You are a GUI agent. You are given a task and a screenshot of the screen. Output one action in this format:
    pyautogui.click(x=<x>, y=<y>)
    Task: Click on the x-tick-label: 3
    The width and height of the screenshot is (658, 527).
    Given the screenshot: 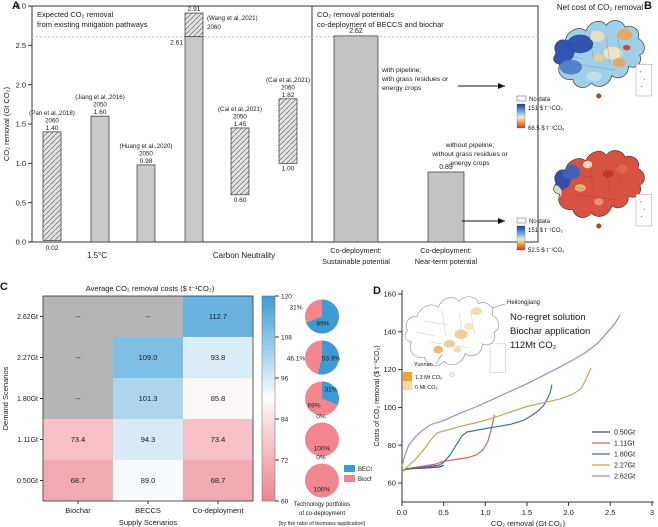 What is the action you would take?
    pyautogui.click(x=652, y=512)
    